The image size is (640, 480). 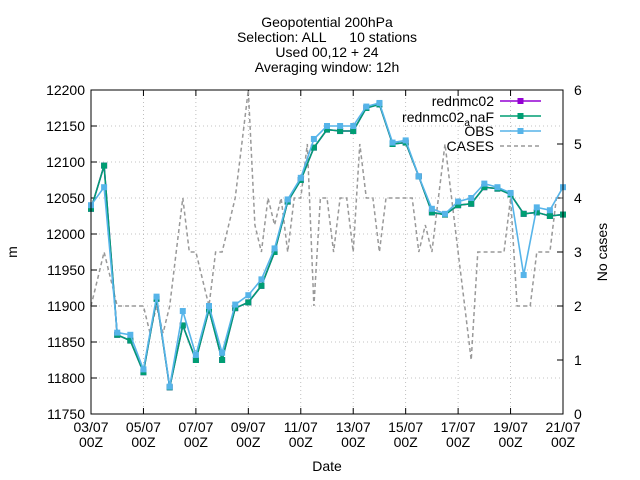 I want to click on x-tick-label-date: 15/07, so click(x=405, y=427).